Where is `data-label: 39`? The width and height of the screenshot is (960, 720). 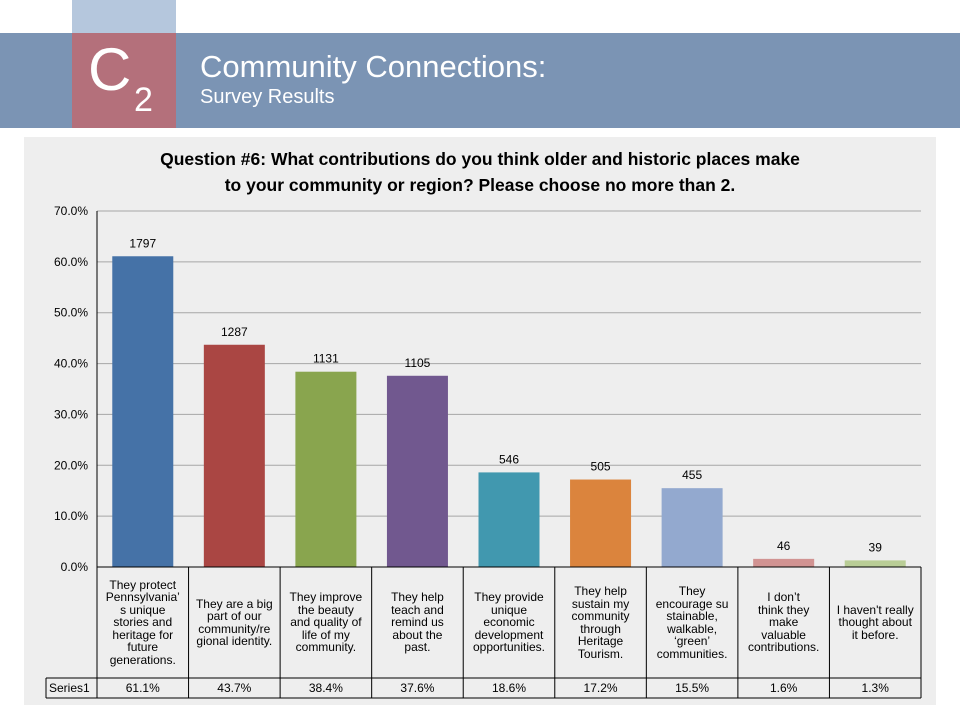 data-label: 39 is located at coordinates (876, 547).